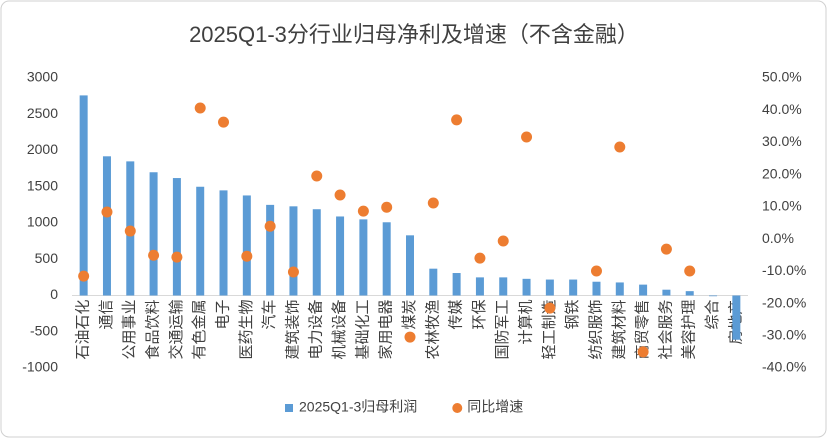  What do you see at coordinates (106, 315) in the screenshot?
I see `x-tick-label: 通信` at bounding box center [106, 315].